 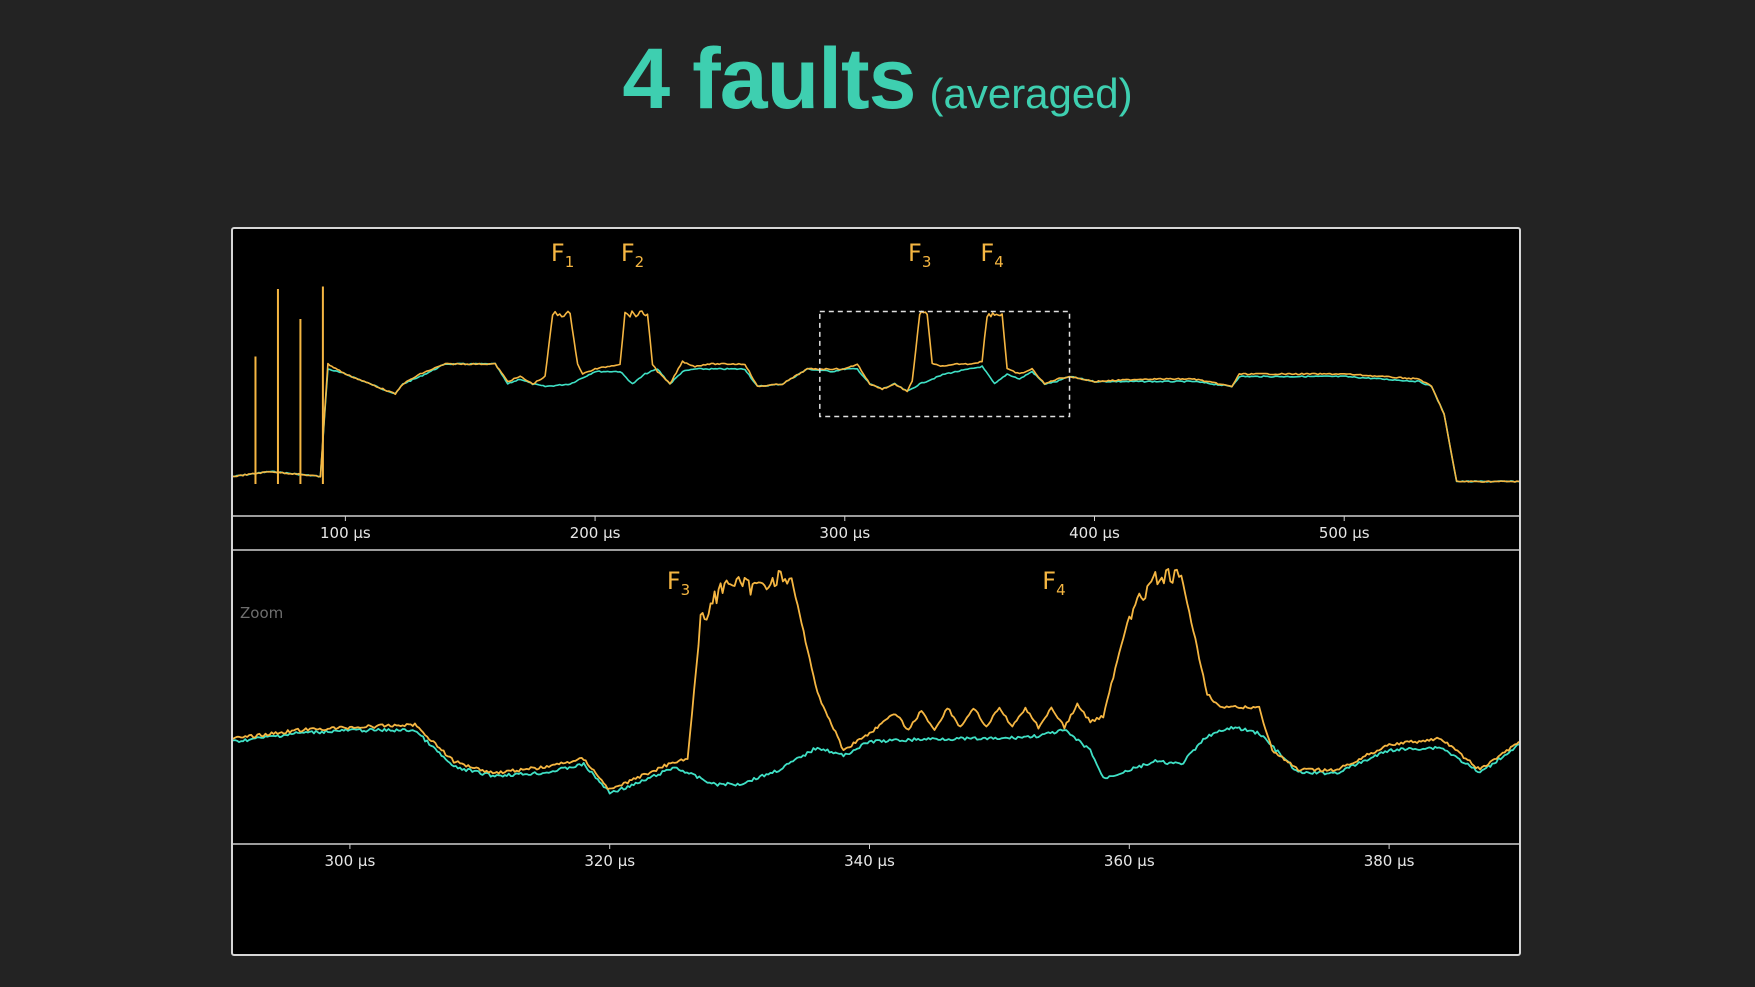 I want to click on x-tick-label-zoom: 380 µs, so click(x=1389, y=861).